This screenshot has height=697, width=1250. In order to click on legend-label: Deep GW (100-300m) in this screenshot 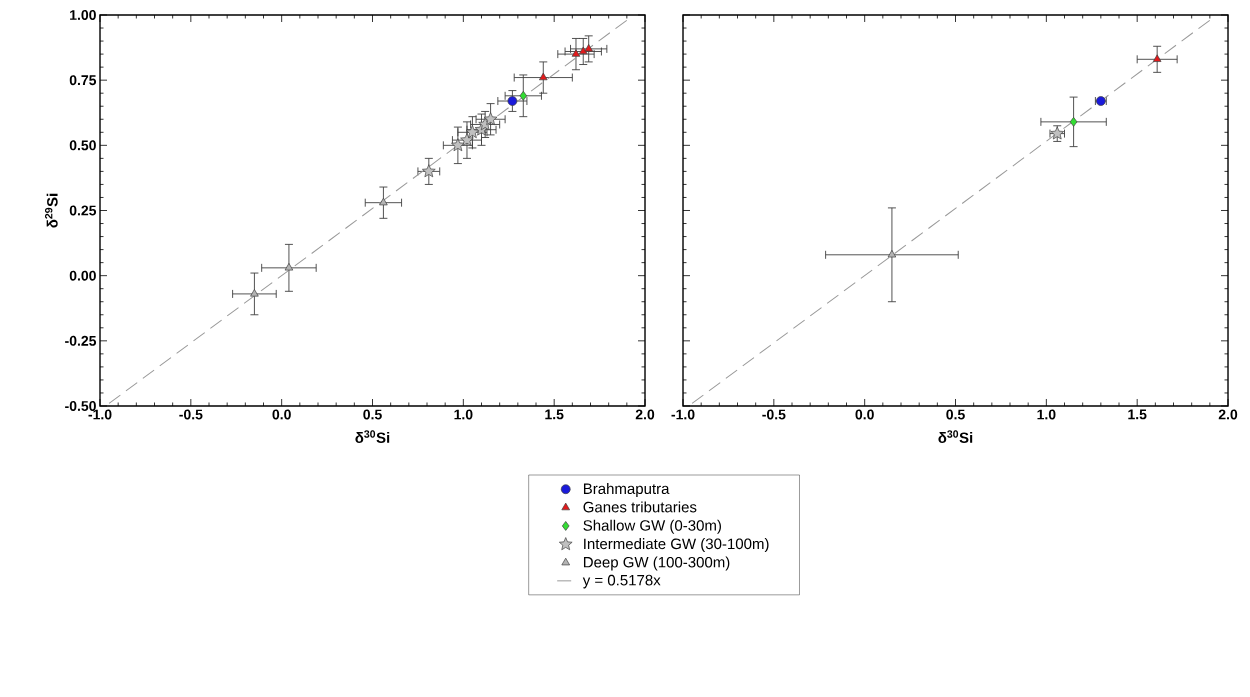, I will do `click(656, 563)`.